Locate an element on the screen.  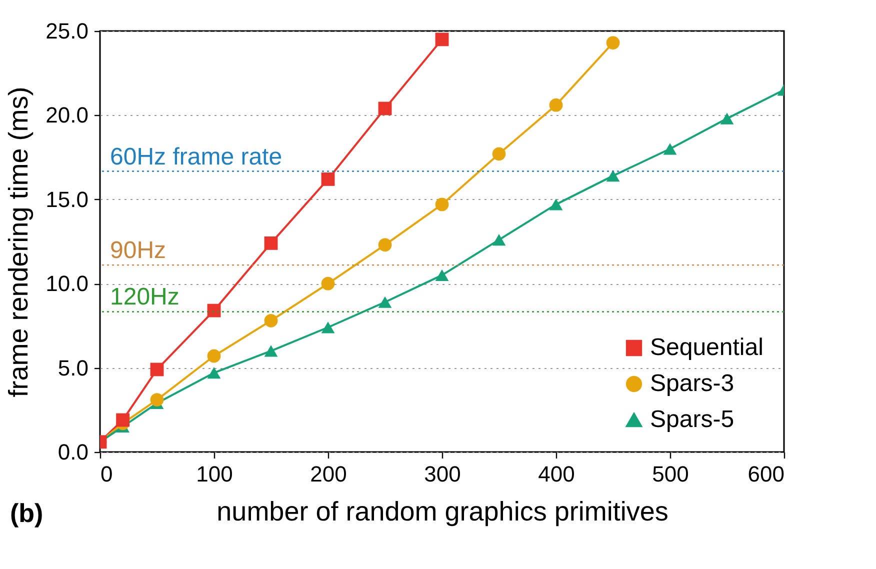
x-axis-title: number of random graphics primitives is located at coordinates (442, 511).